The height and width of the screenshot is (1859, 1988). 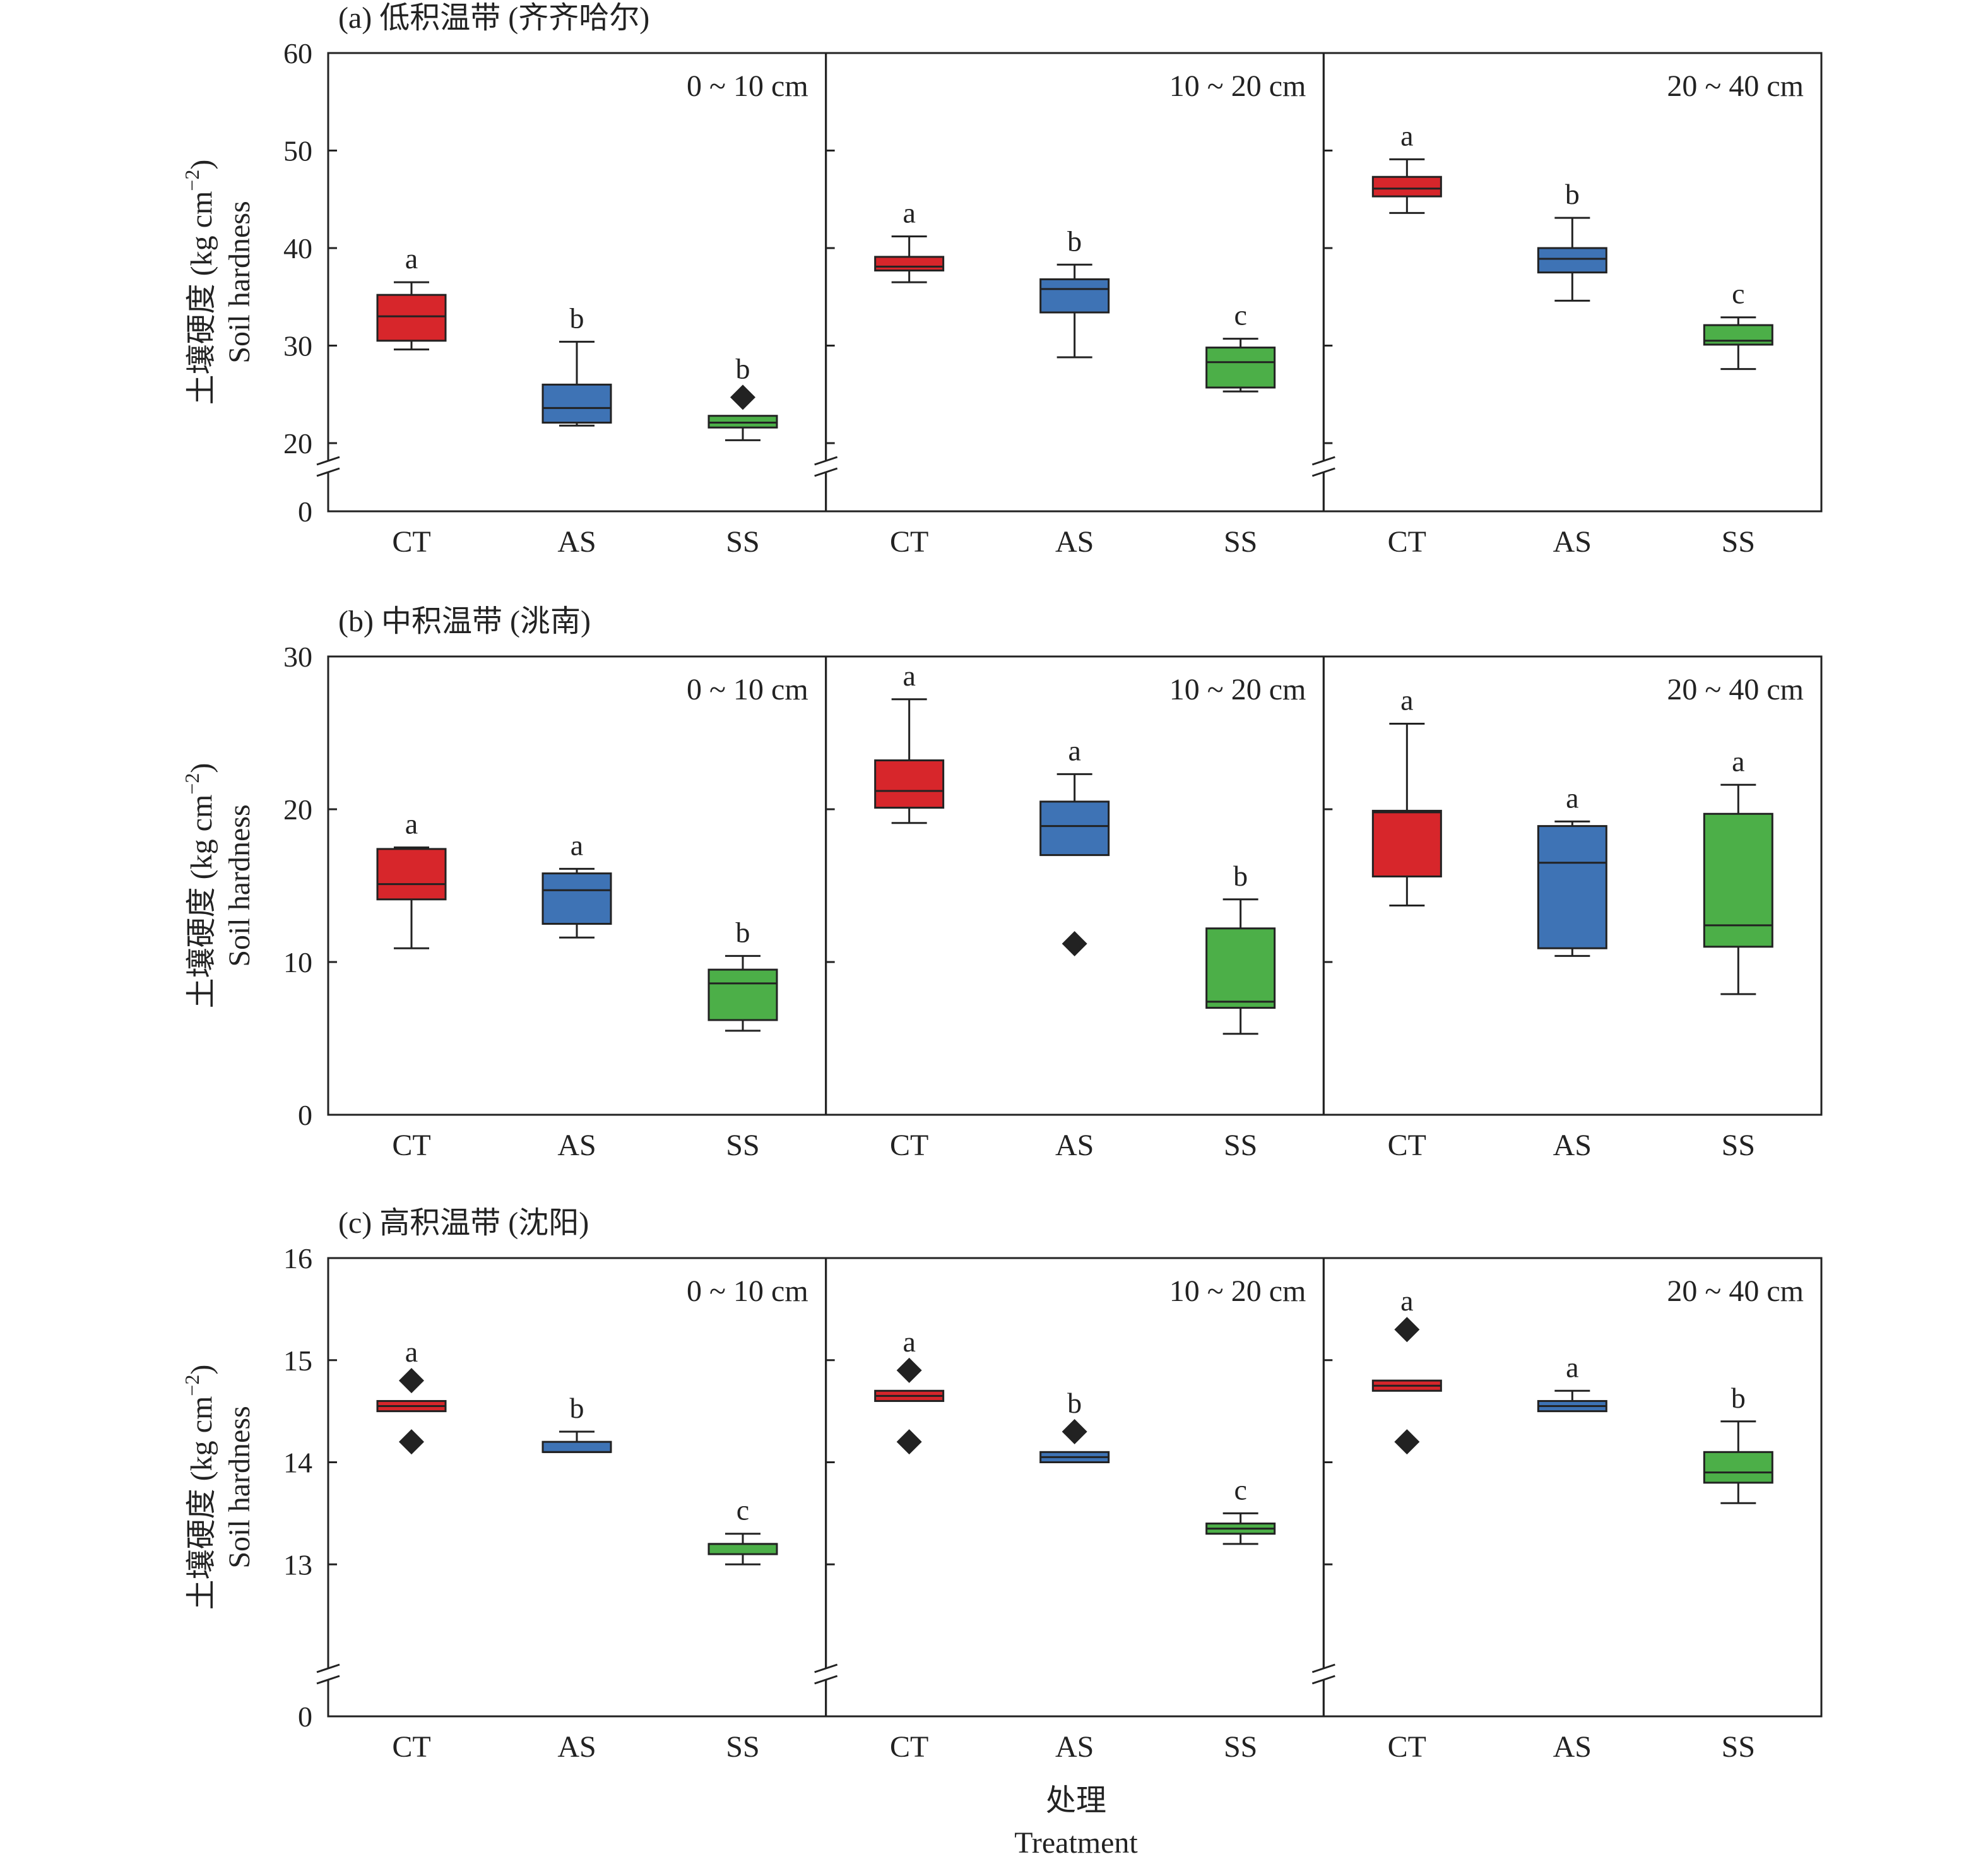 What do you see at coordinates (297, 151) in the screenshot?
I see `y-tick-label: 50` at bounding box center [297, 151].